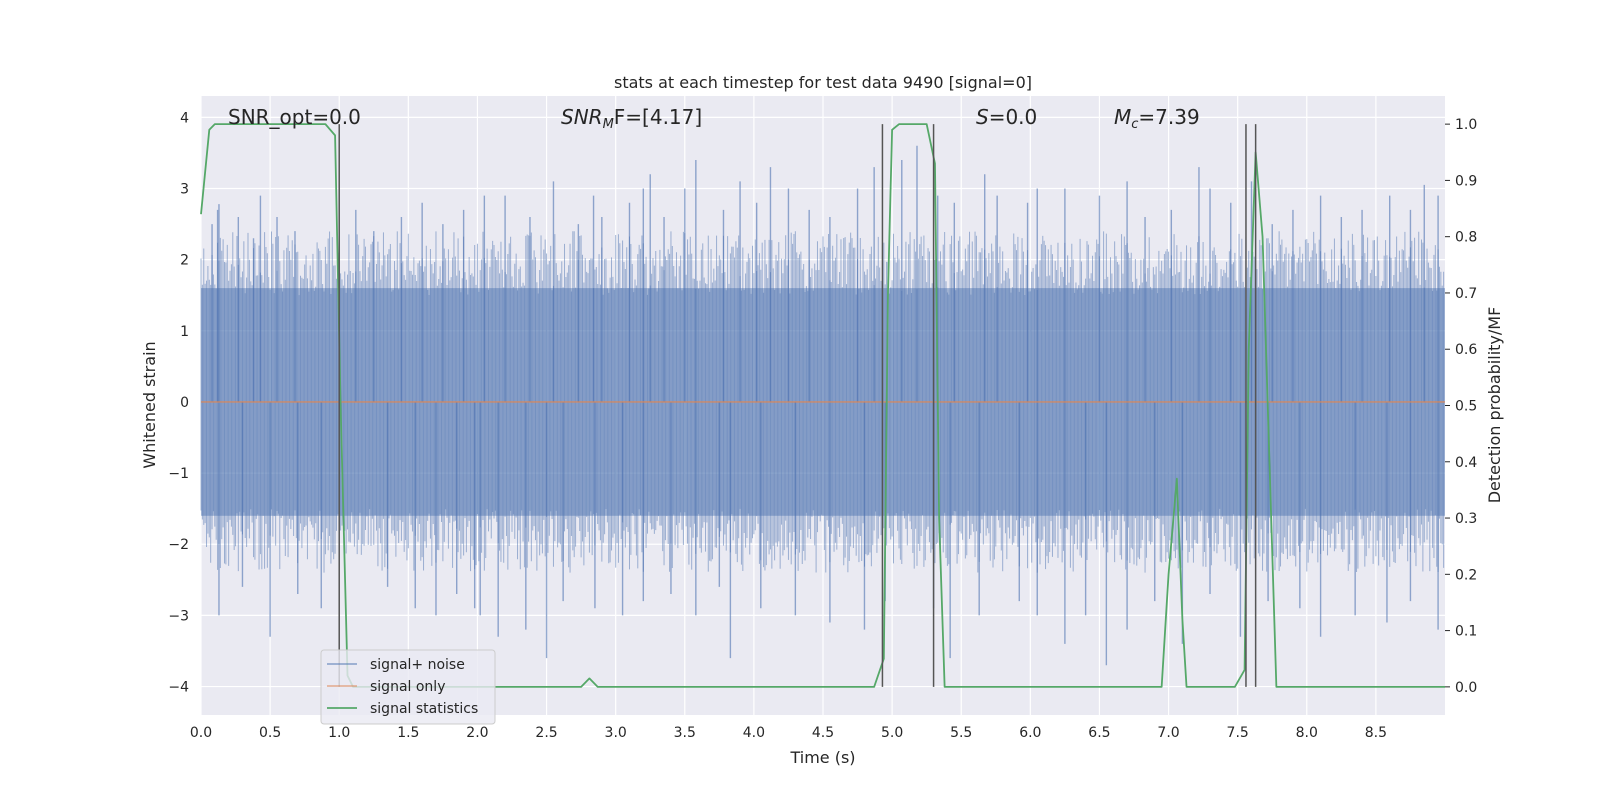  Describe the element at coordinates (1466, 407) in the screenshot. I see `y-tick-label-right: 0.5` at that location.